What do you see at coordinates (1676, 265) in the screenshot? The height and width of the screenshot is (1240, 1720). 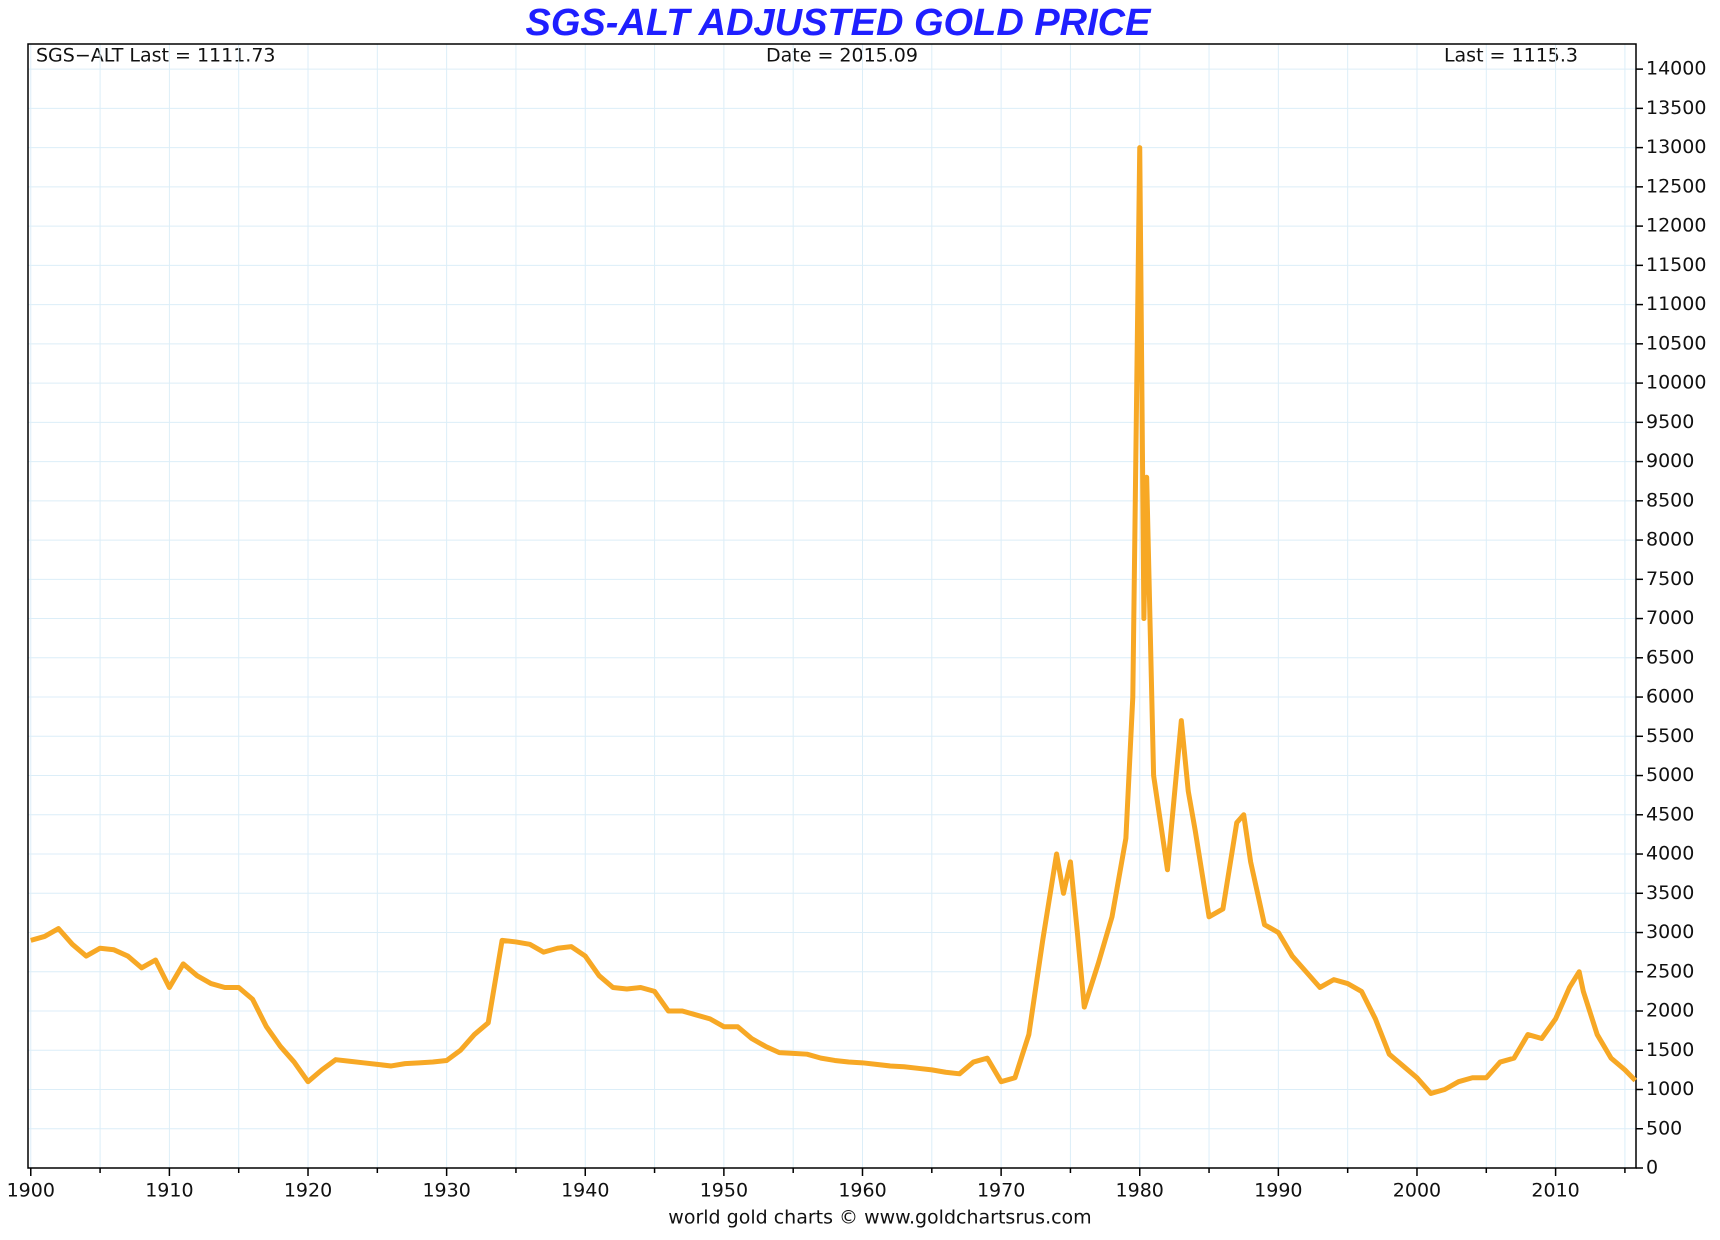 I see `y-tick-label: 11500` at bounding box center [1676, 265].